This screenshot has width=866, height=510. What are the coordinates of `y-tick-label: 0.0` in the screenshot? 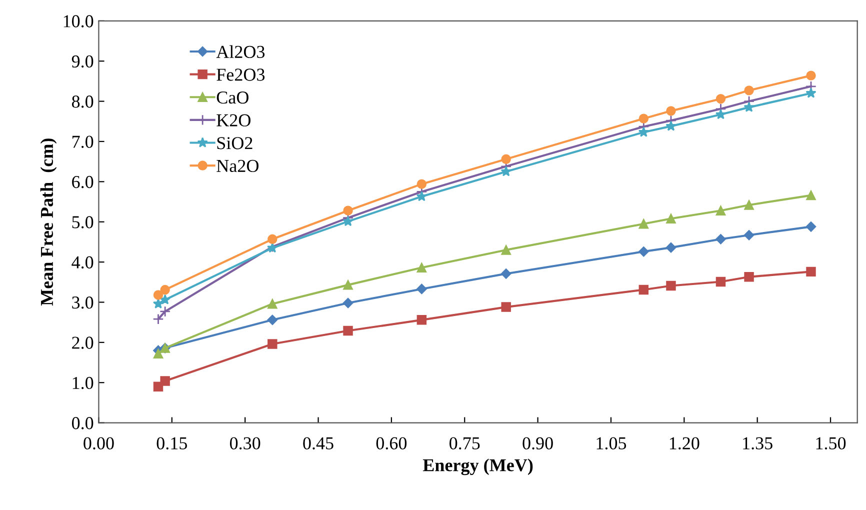 It's located at (83, 423).